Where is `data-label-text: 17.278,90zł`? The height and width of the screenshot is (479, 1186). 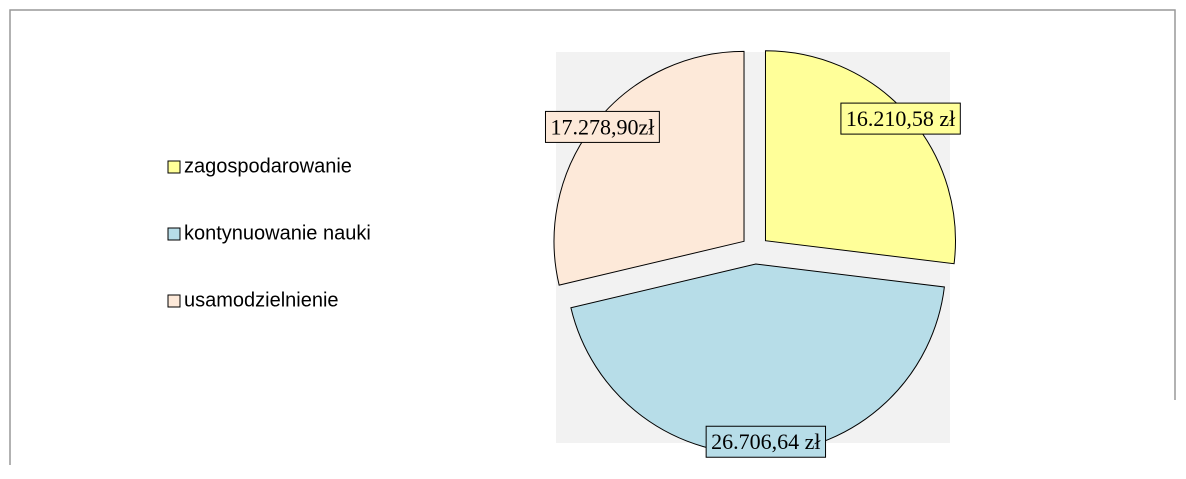
data-label-text: 17.278,90zł is located at coordinates (602, 126).